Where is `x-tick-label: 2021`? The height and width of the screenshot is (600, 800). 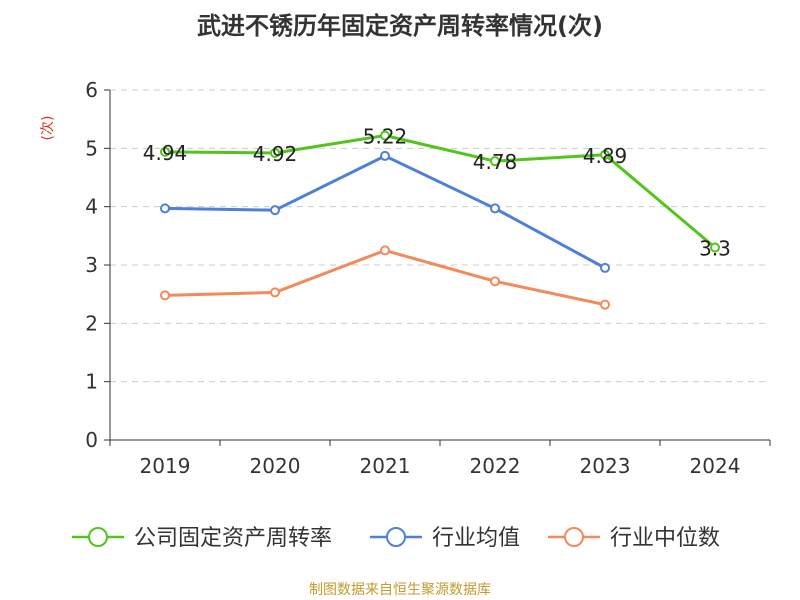
x-tick-label: 2021 is located at coordinates (385, 466).